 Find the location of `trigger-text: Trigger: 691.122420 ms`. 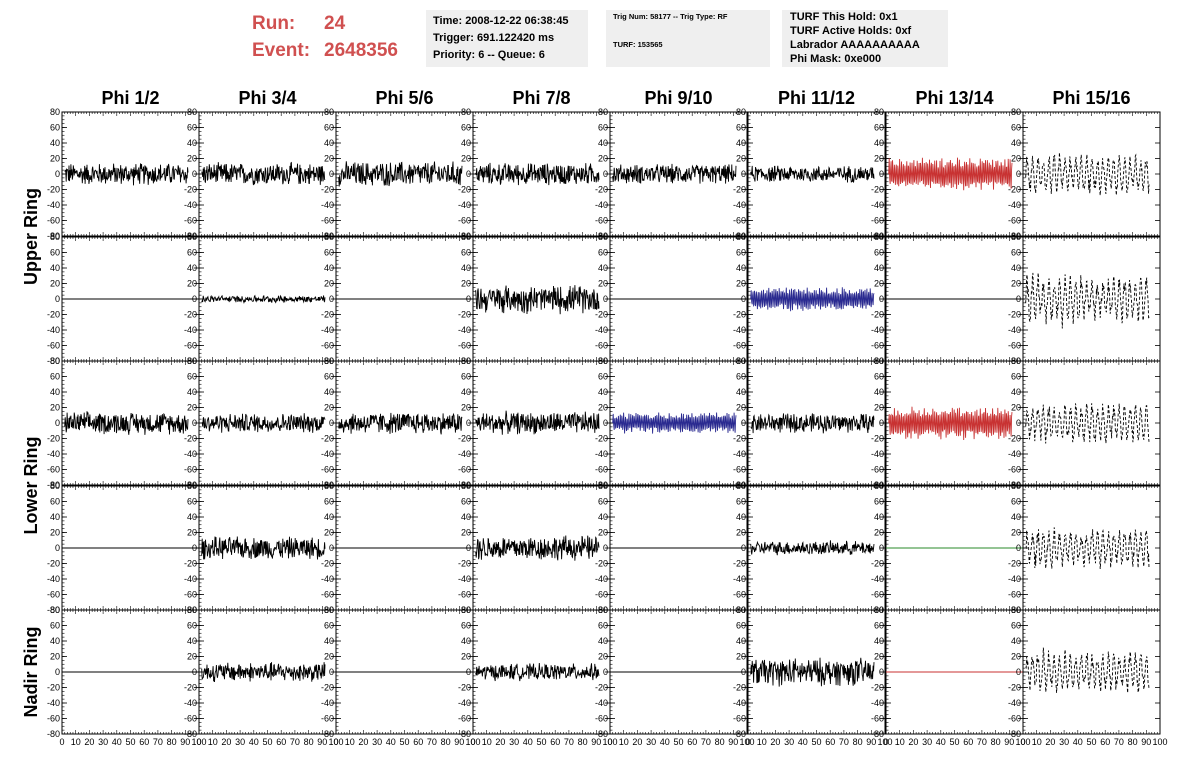

trigger-text: Trigger: 691.122420 ms is located at coordinates (494, 38).